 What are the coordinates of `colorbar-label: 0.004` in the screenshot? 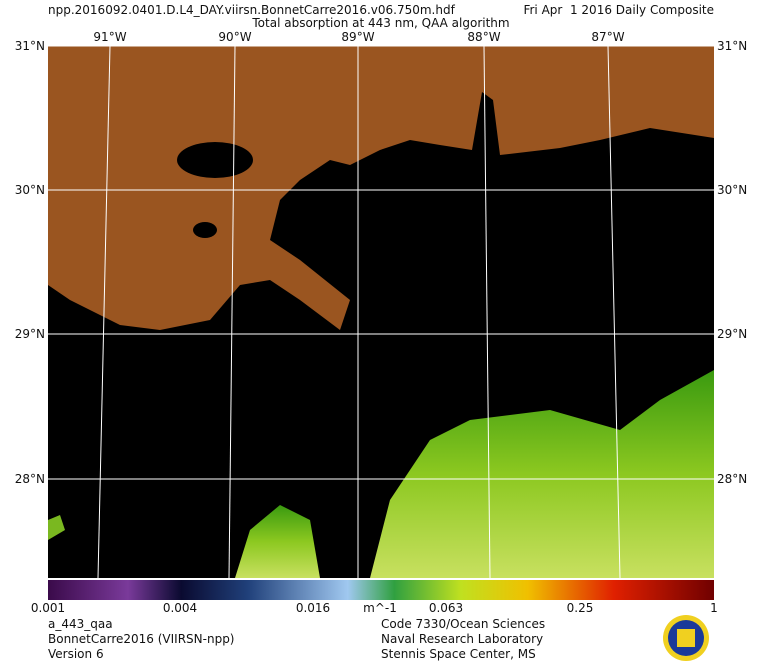 It's located at (180, 608).